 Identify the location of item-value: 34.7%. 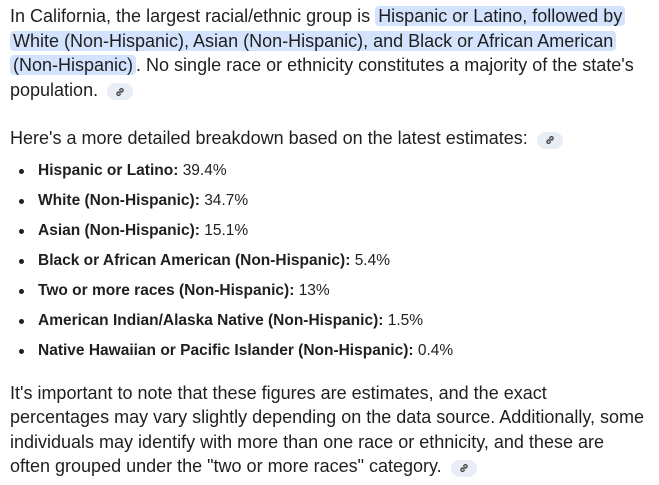
(226, 200).